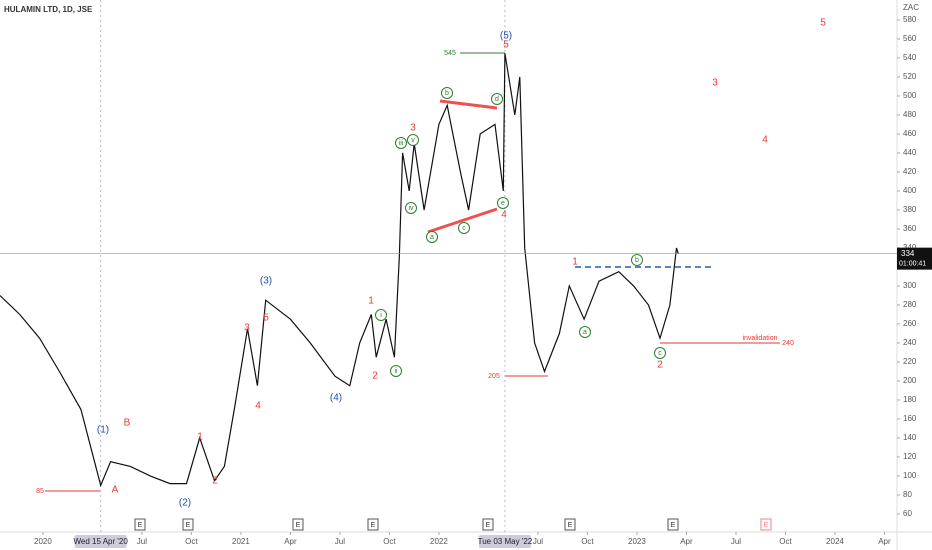 This screenshot has height=550, width=932. What do you see at coordinates (910, 247) in the screenshot?
I see `y-tick-label: 340` at bounding box center [910, 247].